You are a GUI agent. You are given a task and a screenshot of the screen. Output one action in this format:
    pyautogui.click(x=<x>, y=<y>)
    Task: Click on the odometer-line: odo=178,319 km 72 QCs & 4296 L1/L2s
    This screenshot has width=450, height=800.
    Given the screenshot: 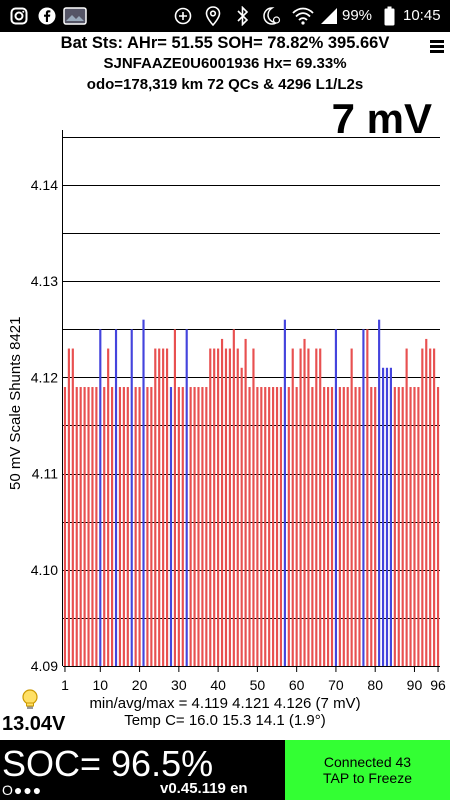 What is the action you would take?
    pyautogui.click(x=225, y=84)
    